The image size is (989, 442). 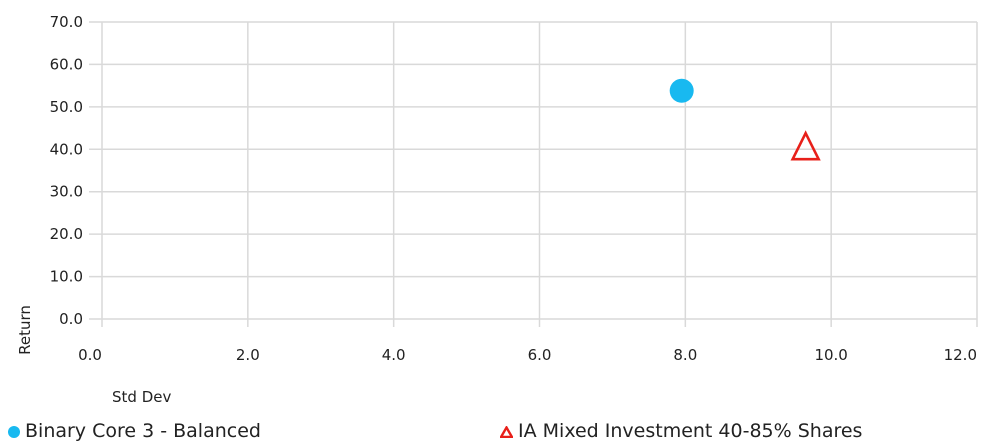 What do you see at coordinates (66, 149) in the screenshot?
I see `y-tick-label: 40.0` at bounding box center [66, 149].